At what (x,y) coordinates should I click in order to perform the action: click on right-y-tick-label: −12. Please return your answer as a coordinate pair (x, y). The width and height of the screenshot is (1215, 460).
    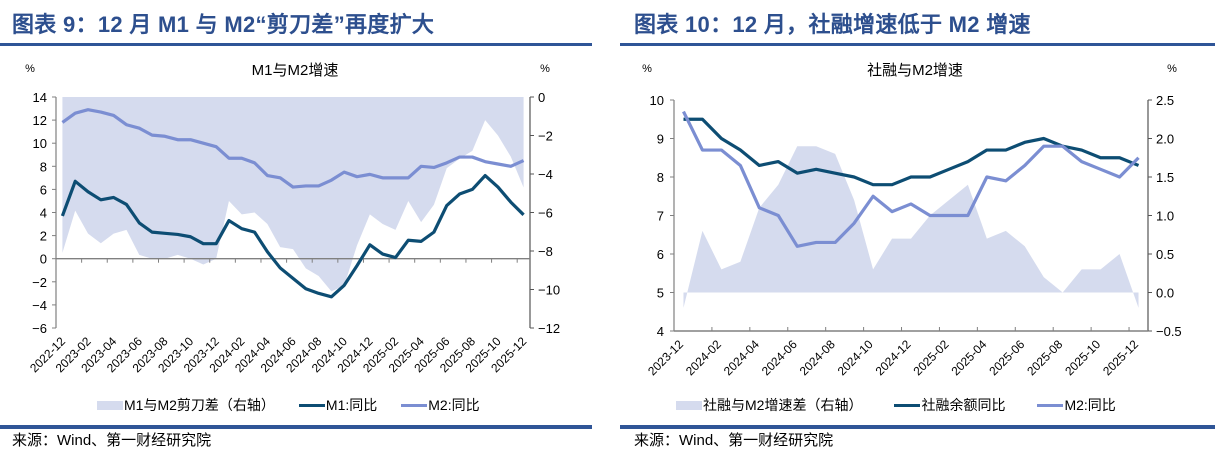
    Looking at the image, I should click on (549, 328).